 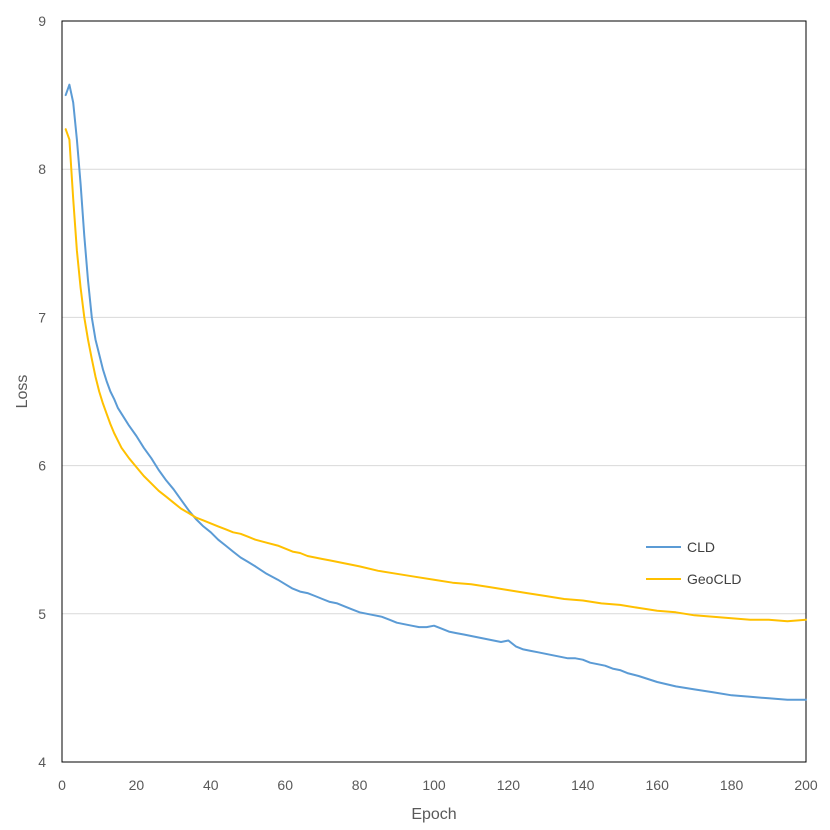 What do you see at coordinates (42, 317) in the screenshot?
I see `y-tick-label: 7` at bounding box center [42, 317].